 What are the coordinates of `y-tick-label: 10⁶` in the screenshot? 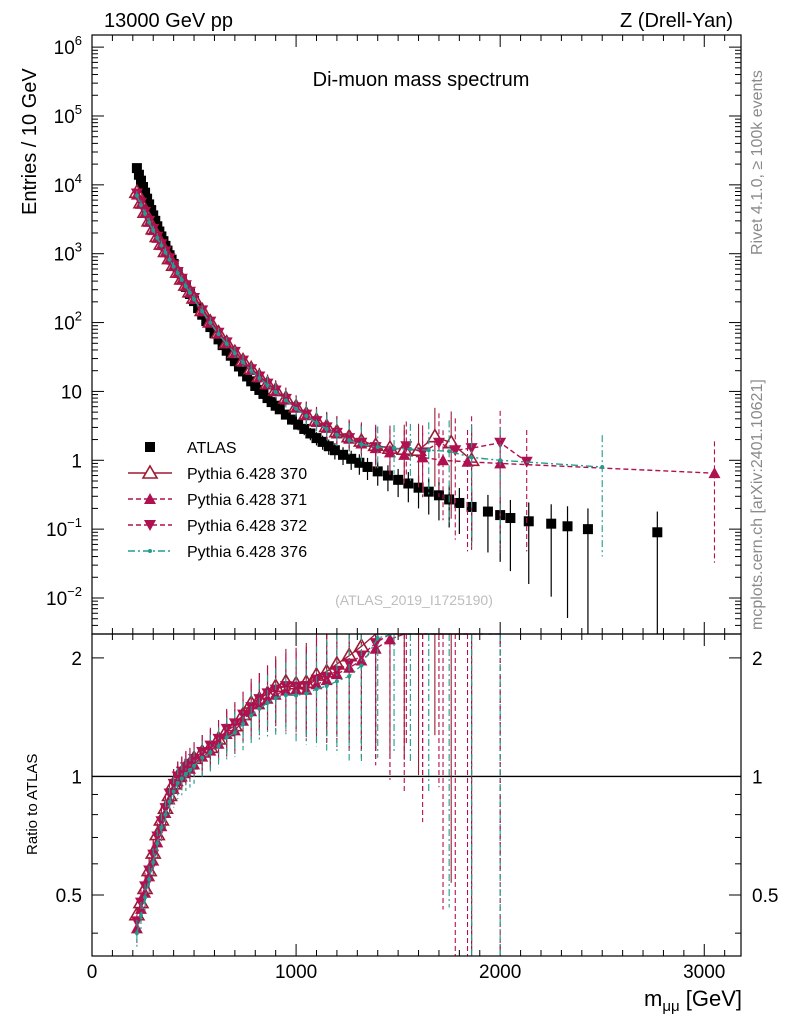 It's located at (68, 46).